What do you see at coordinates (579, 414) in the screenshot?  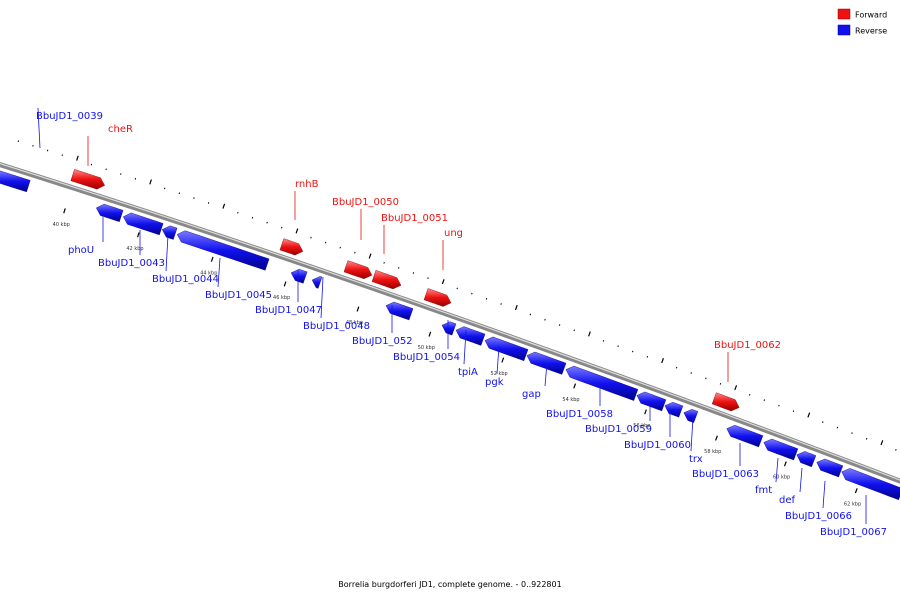 I see `gene-label-bbujd1-0058: BbuJD1_0058` at bounding box center [579, 414].